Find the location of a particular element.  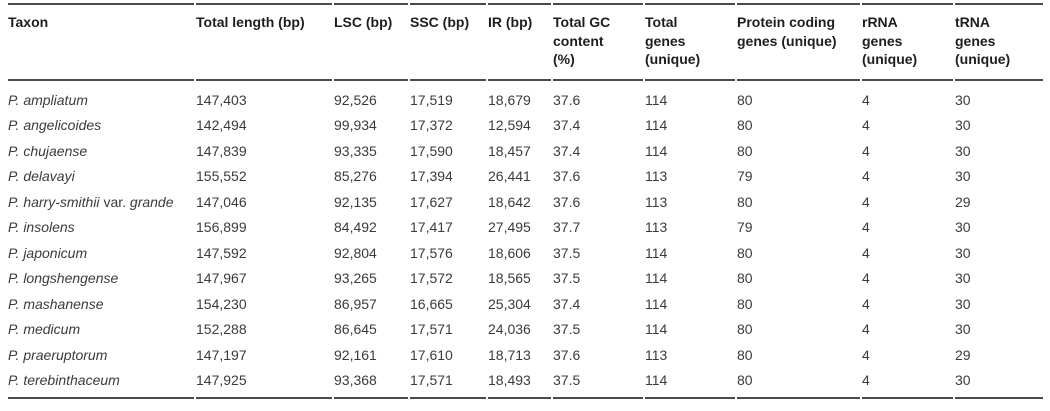

col-header-gc-content: Total GC content (%) is located at coordinates (598, 42).